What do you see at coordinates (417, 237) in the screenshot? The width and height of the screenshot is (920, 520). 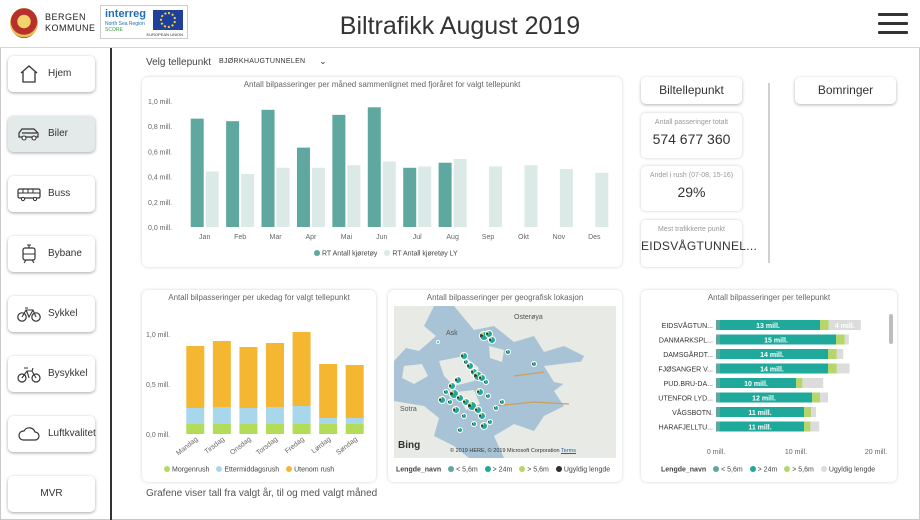 I see `x-tick-label: Jul` at bounding box center [417, 237].